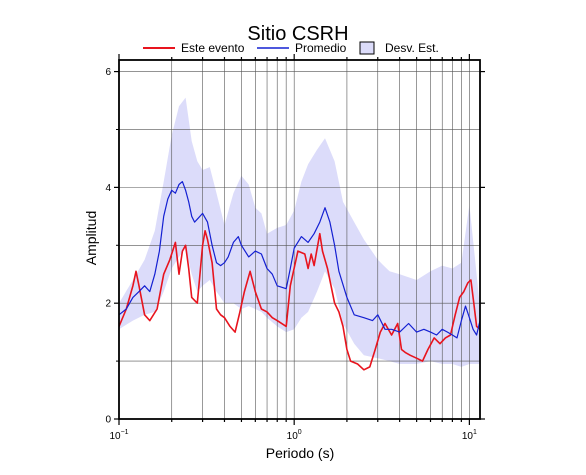 This screenshot has height=475, width=586. I want to click on x-tick-label: 10⁰, so click(294, 435).